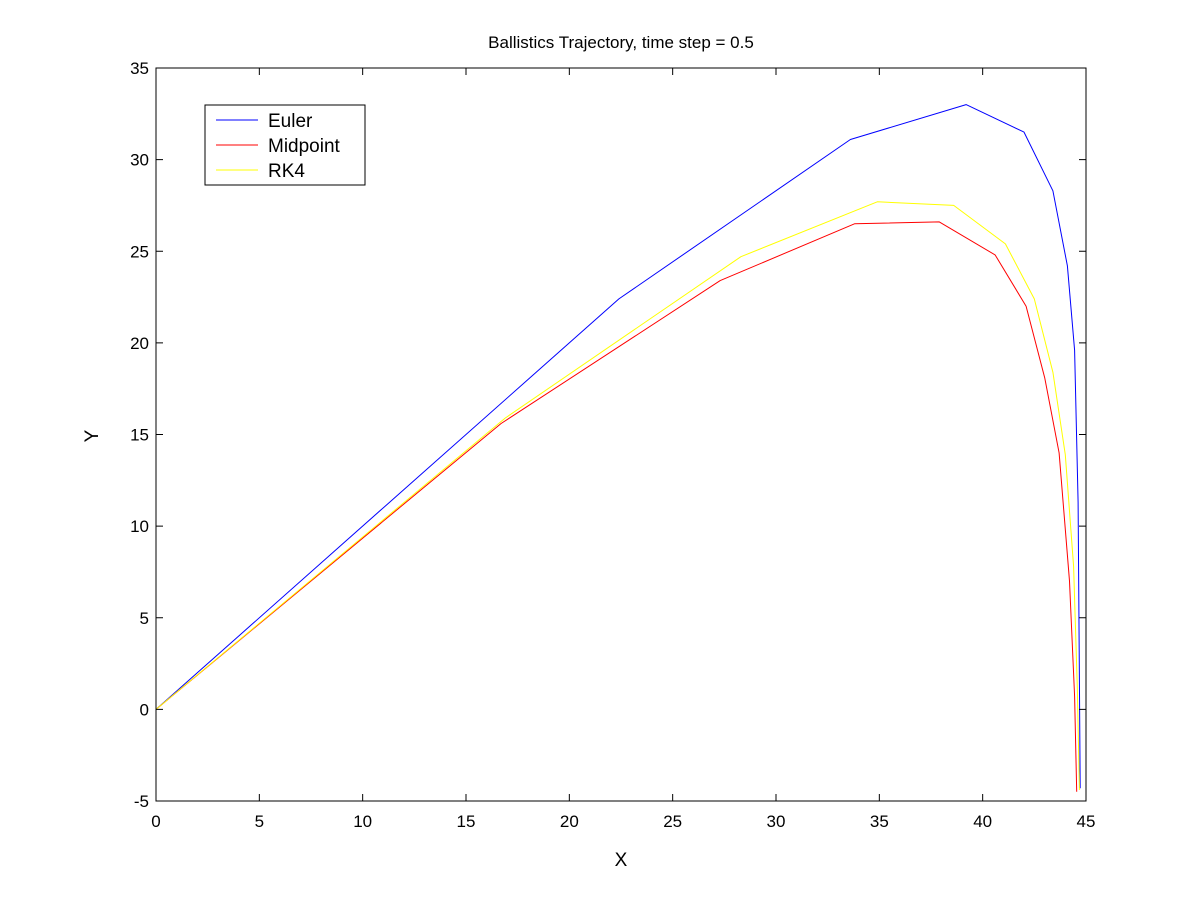 The image size is (1200, 900). I want to click on x-tick-label: 25, so click(672, 821).